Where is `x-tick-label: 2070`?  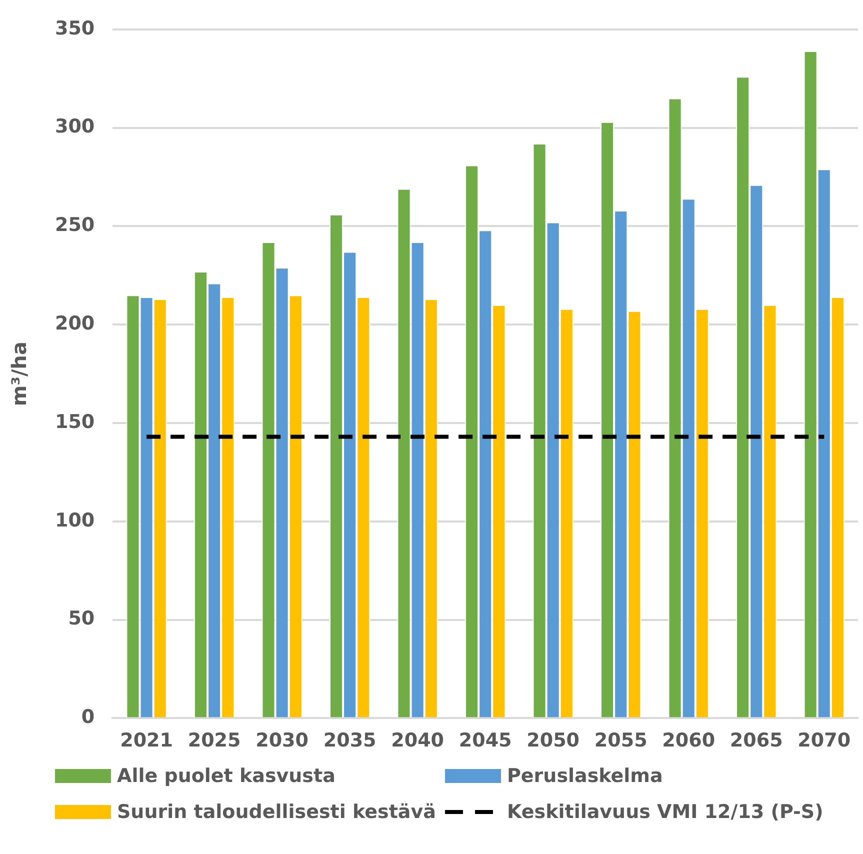
x-tick-label: 2070 is located at coordinates (824, 741).